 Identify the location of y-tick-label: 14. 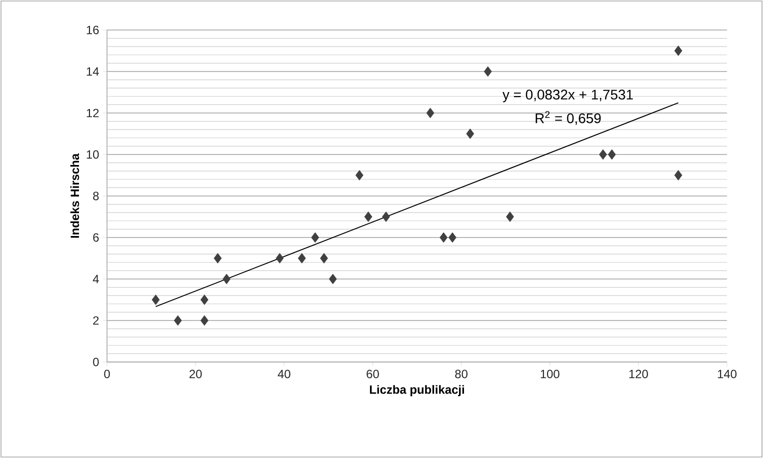
(92, 71).